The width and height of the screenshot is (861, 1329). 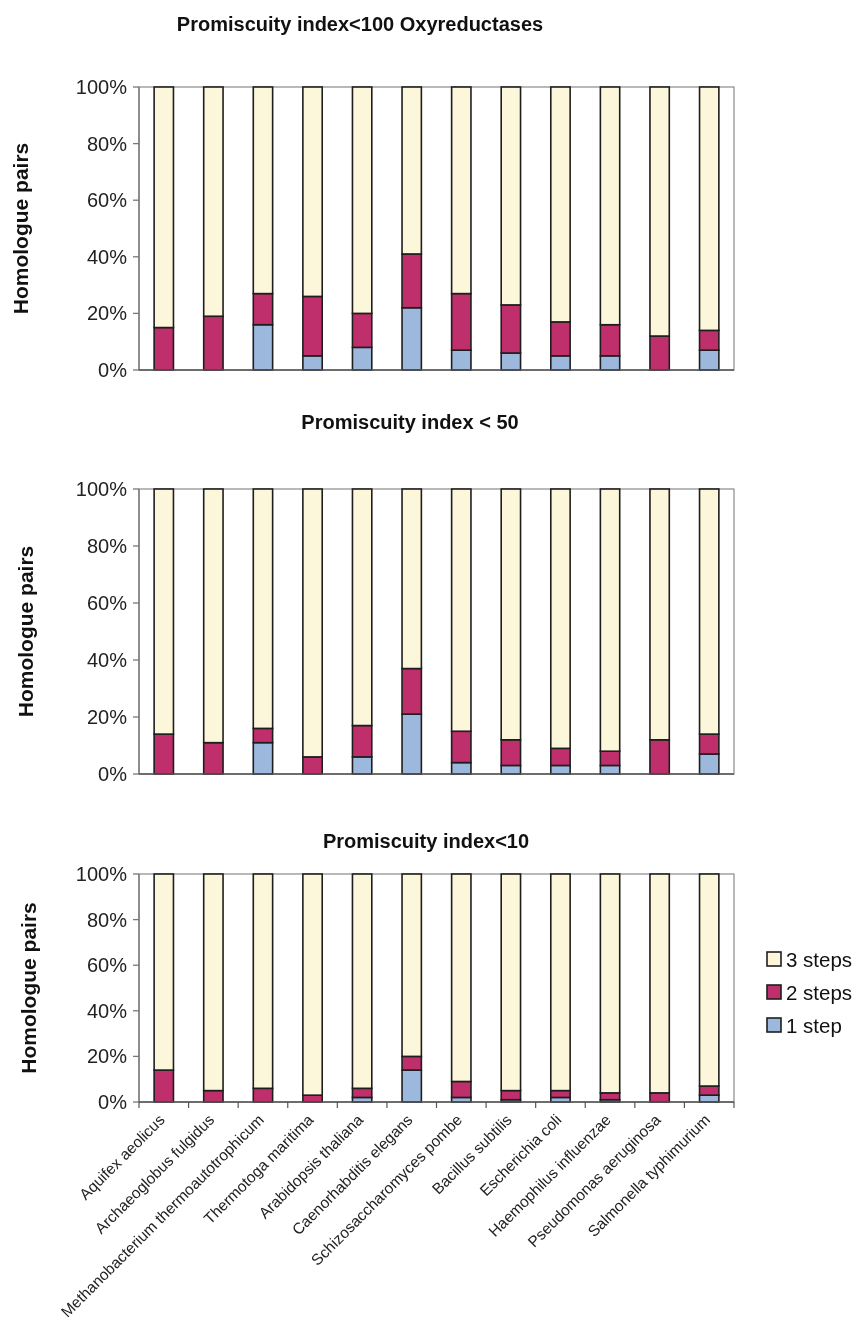 I want to click on legend-label: 2 steps, so click(x=819, y=992).